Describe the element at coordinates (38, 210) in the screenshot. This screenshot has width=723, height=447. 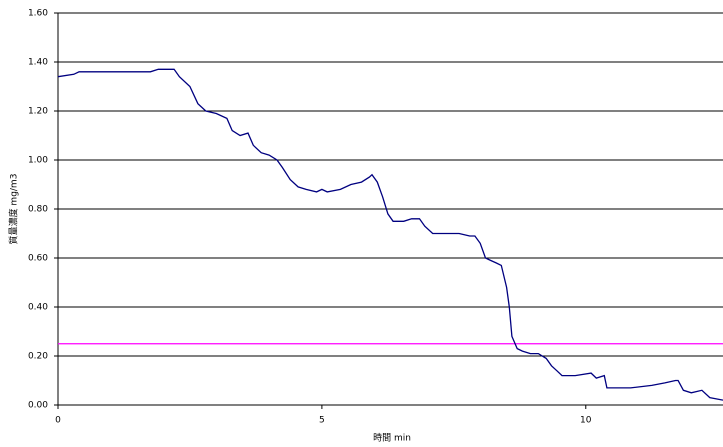
I see `y-tick-label: 0.80` at that location.